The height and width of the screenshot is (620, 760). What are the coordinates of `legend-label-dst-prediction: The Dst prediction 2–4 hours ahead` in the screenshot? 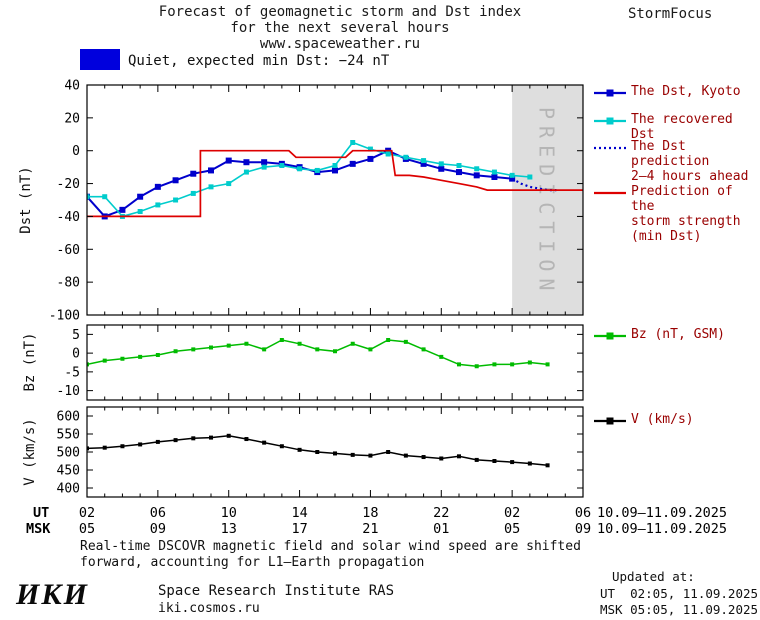 It's located at (690, 161).